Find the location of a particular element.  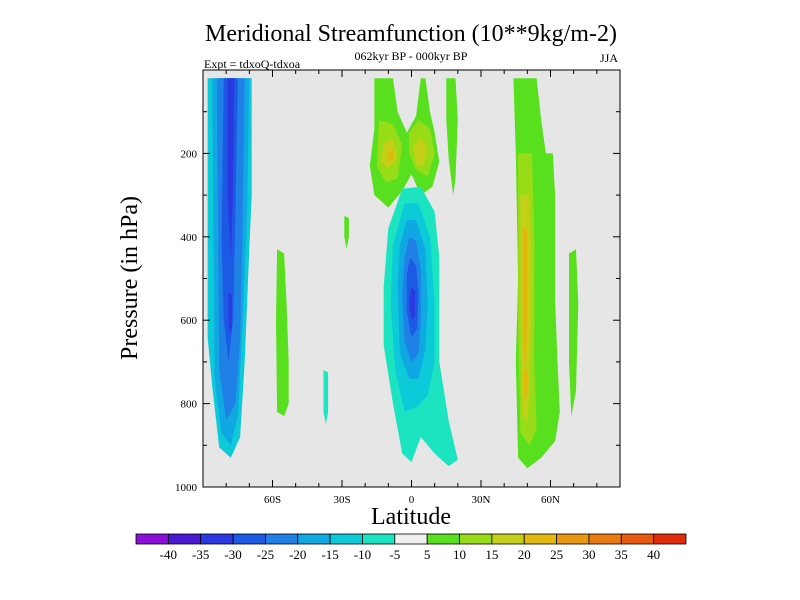

y-tick-label: 1000 is located at coordinates (186, 488).